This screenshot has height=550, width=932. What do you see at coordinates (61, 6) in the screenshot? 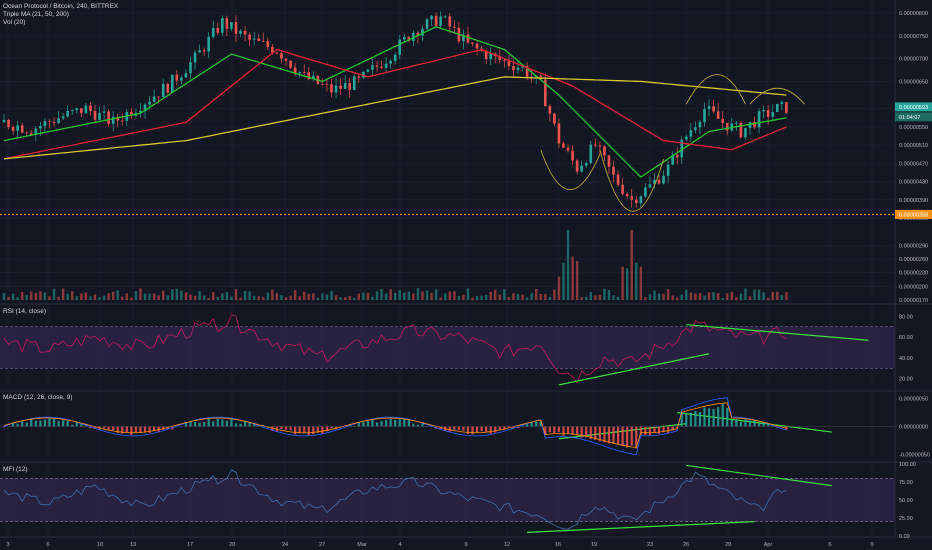
I see `symbol-title: Ocean Protocol / Bitcoin, 240, BITTREX` at bounding box center [61, 6].